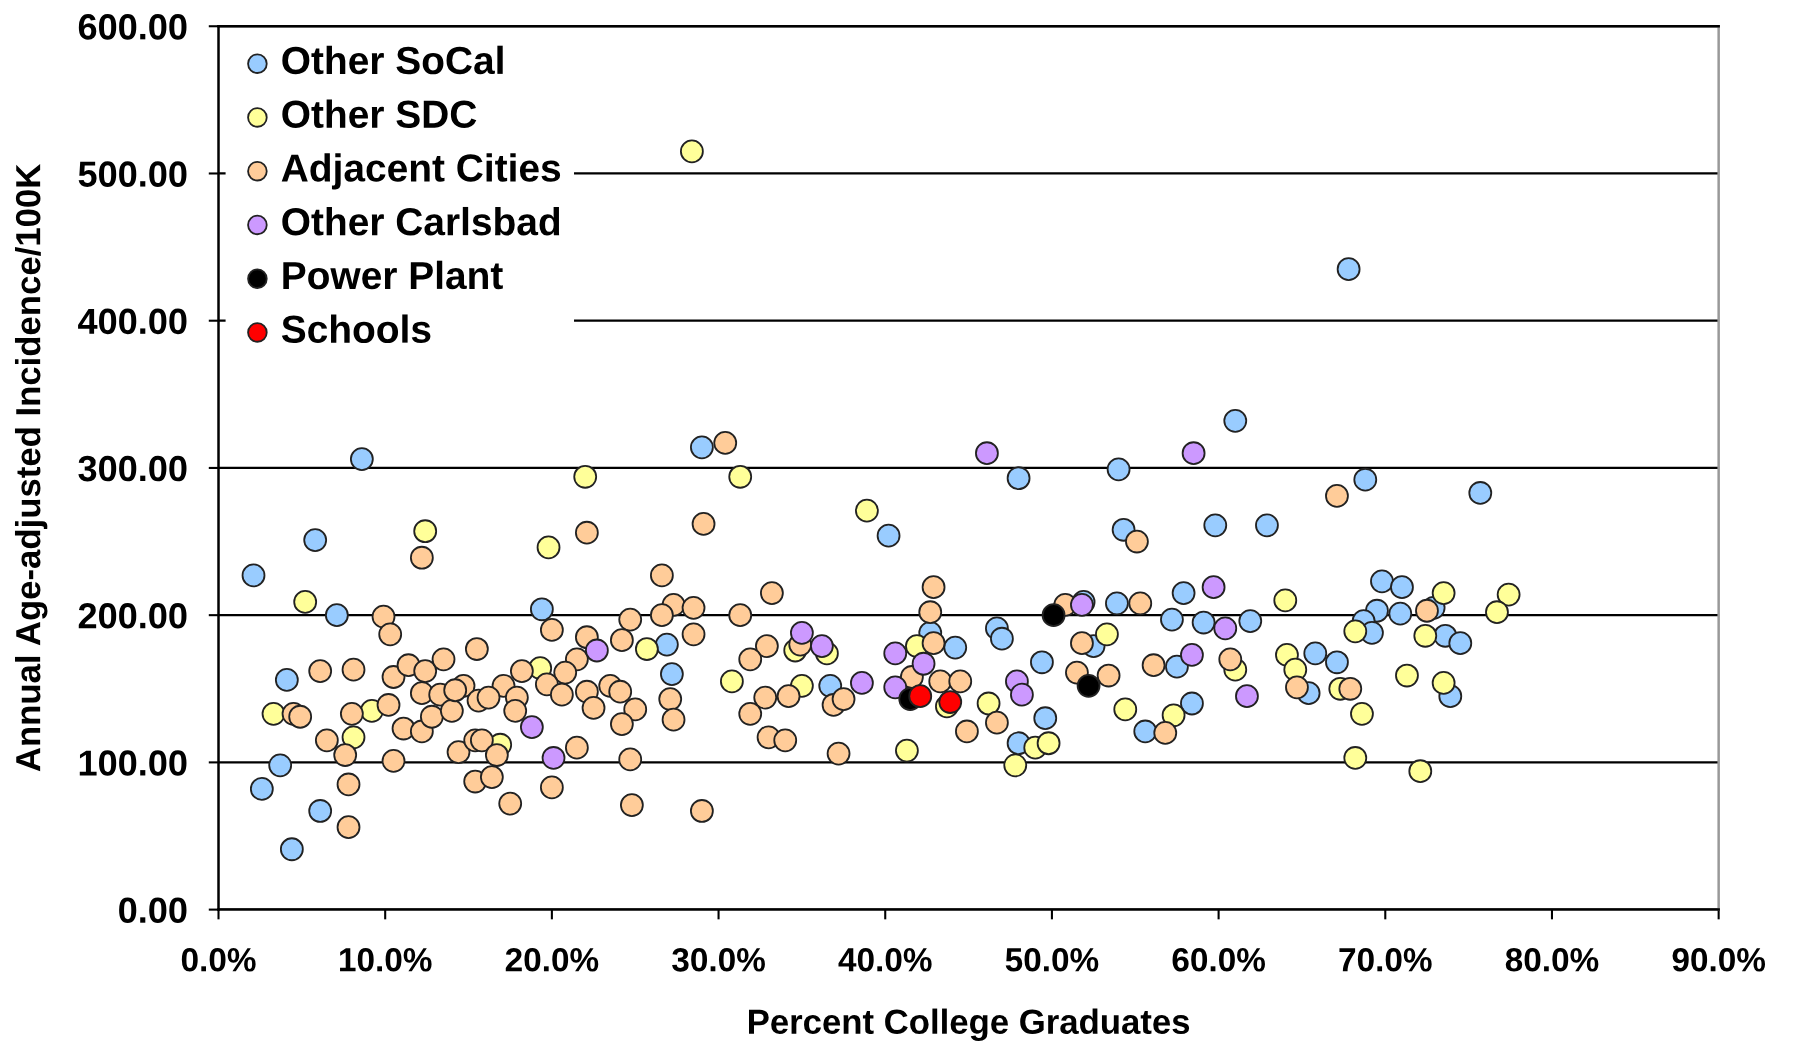 This screenshot has width=1794, height=1050. Describe the element at coordinates (392, 60) in the screenshot. I see `legend-label: Other SoCal` at that location.